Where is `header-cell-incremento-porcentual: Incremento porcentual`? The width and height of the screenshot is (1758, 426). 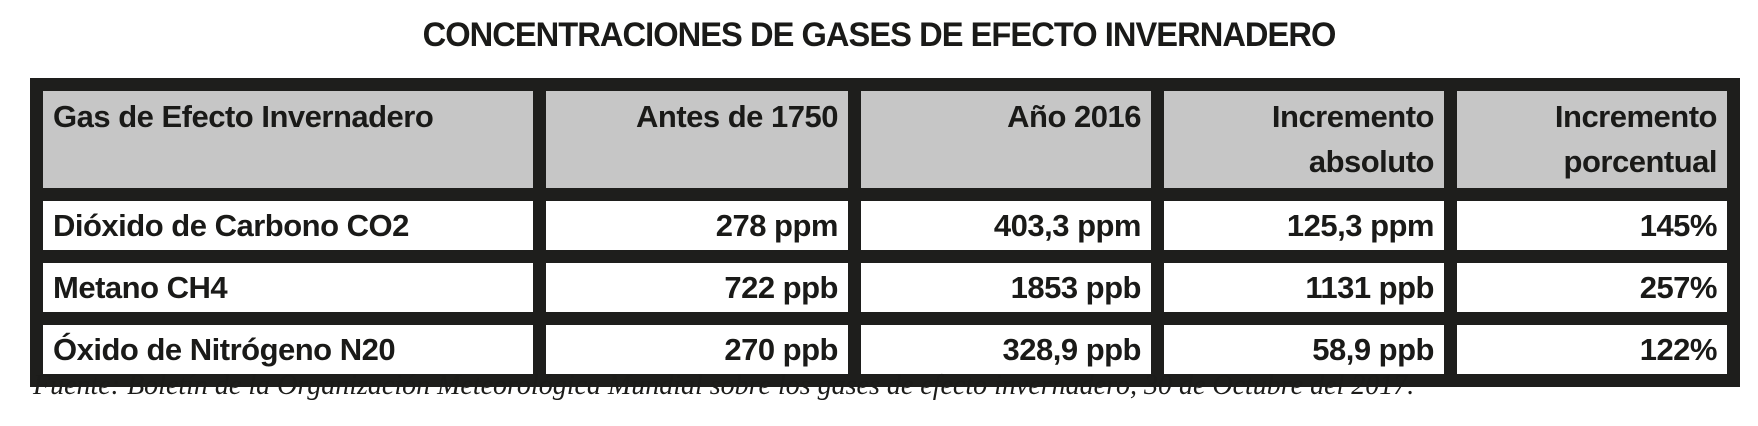 header-cell-incremento-porcentual: Incremento porcentual is located at coordinates (1592, 139).